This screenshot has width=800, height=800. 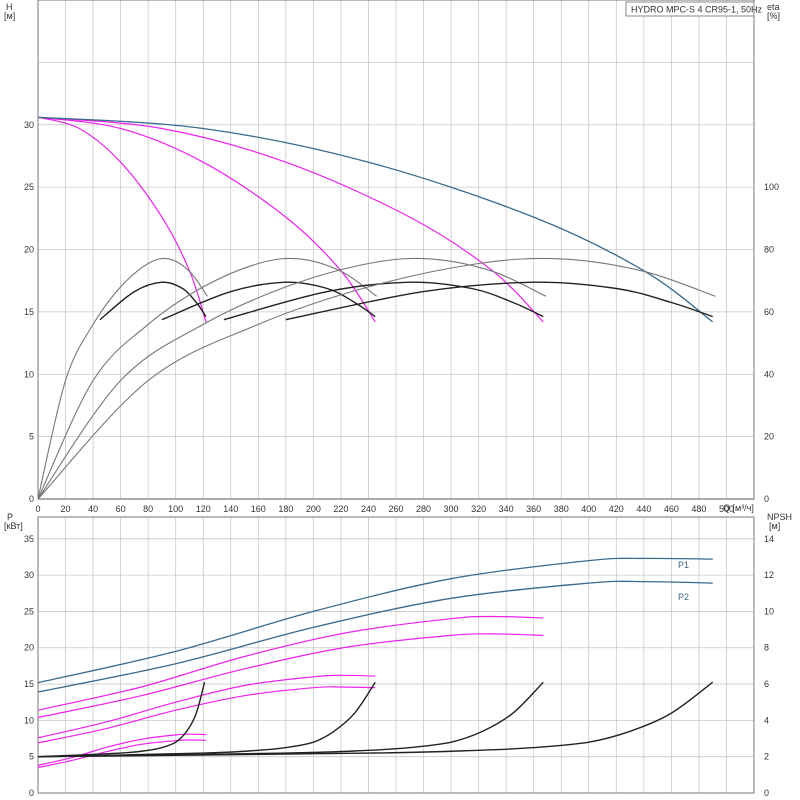 What do you see at coordinates (29, 187) in the screenshot?
I see `h-tick-label: 25` at bounding box center [29, 187].